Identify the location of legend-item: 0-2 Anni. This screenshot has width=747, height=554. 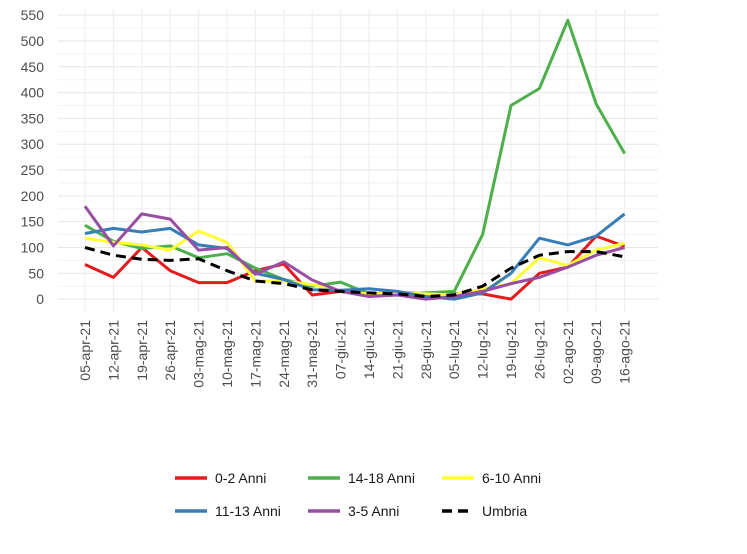
(220, 478).